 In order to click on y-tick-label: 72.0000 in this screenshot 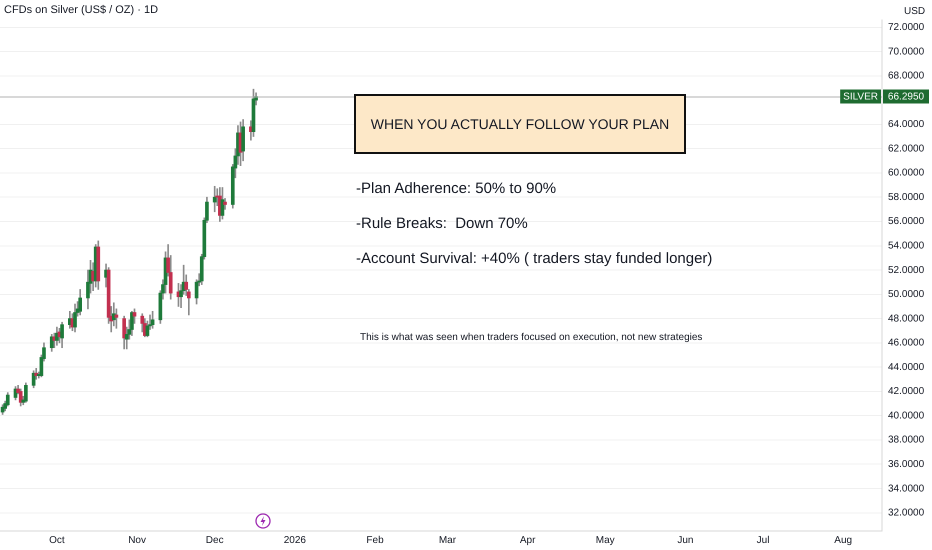, I will do `click(906, 28)`.